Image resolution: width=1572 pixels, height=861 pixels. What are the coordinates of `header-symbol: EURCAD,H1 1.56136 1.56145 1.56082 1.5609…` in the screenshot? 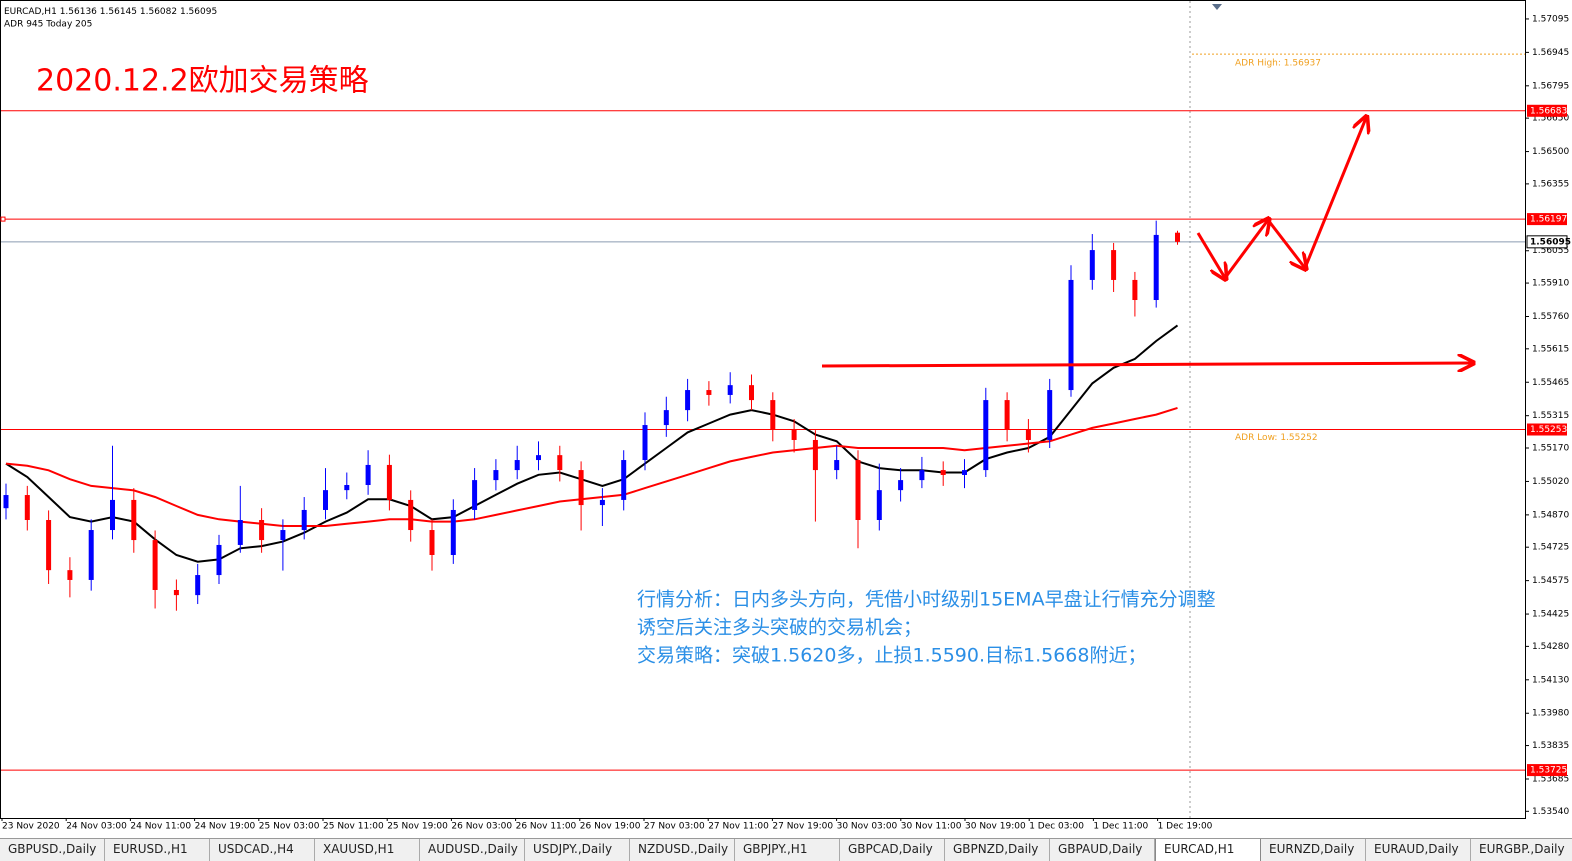 It's located at (110, 12).